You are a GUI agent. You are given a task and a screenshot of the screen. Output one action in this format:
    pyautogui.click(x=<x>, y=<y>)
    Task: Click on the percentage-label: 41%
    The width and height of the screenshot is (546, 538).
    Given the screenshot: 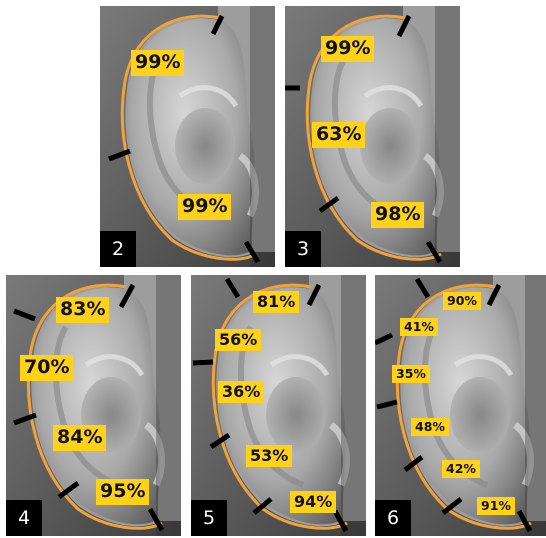 What is the action you would take?
    pyautogui.click(x=419, y=327)
    